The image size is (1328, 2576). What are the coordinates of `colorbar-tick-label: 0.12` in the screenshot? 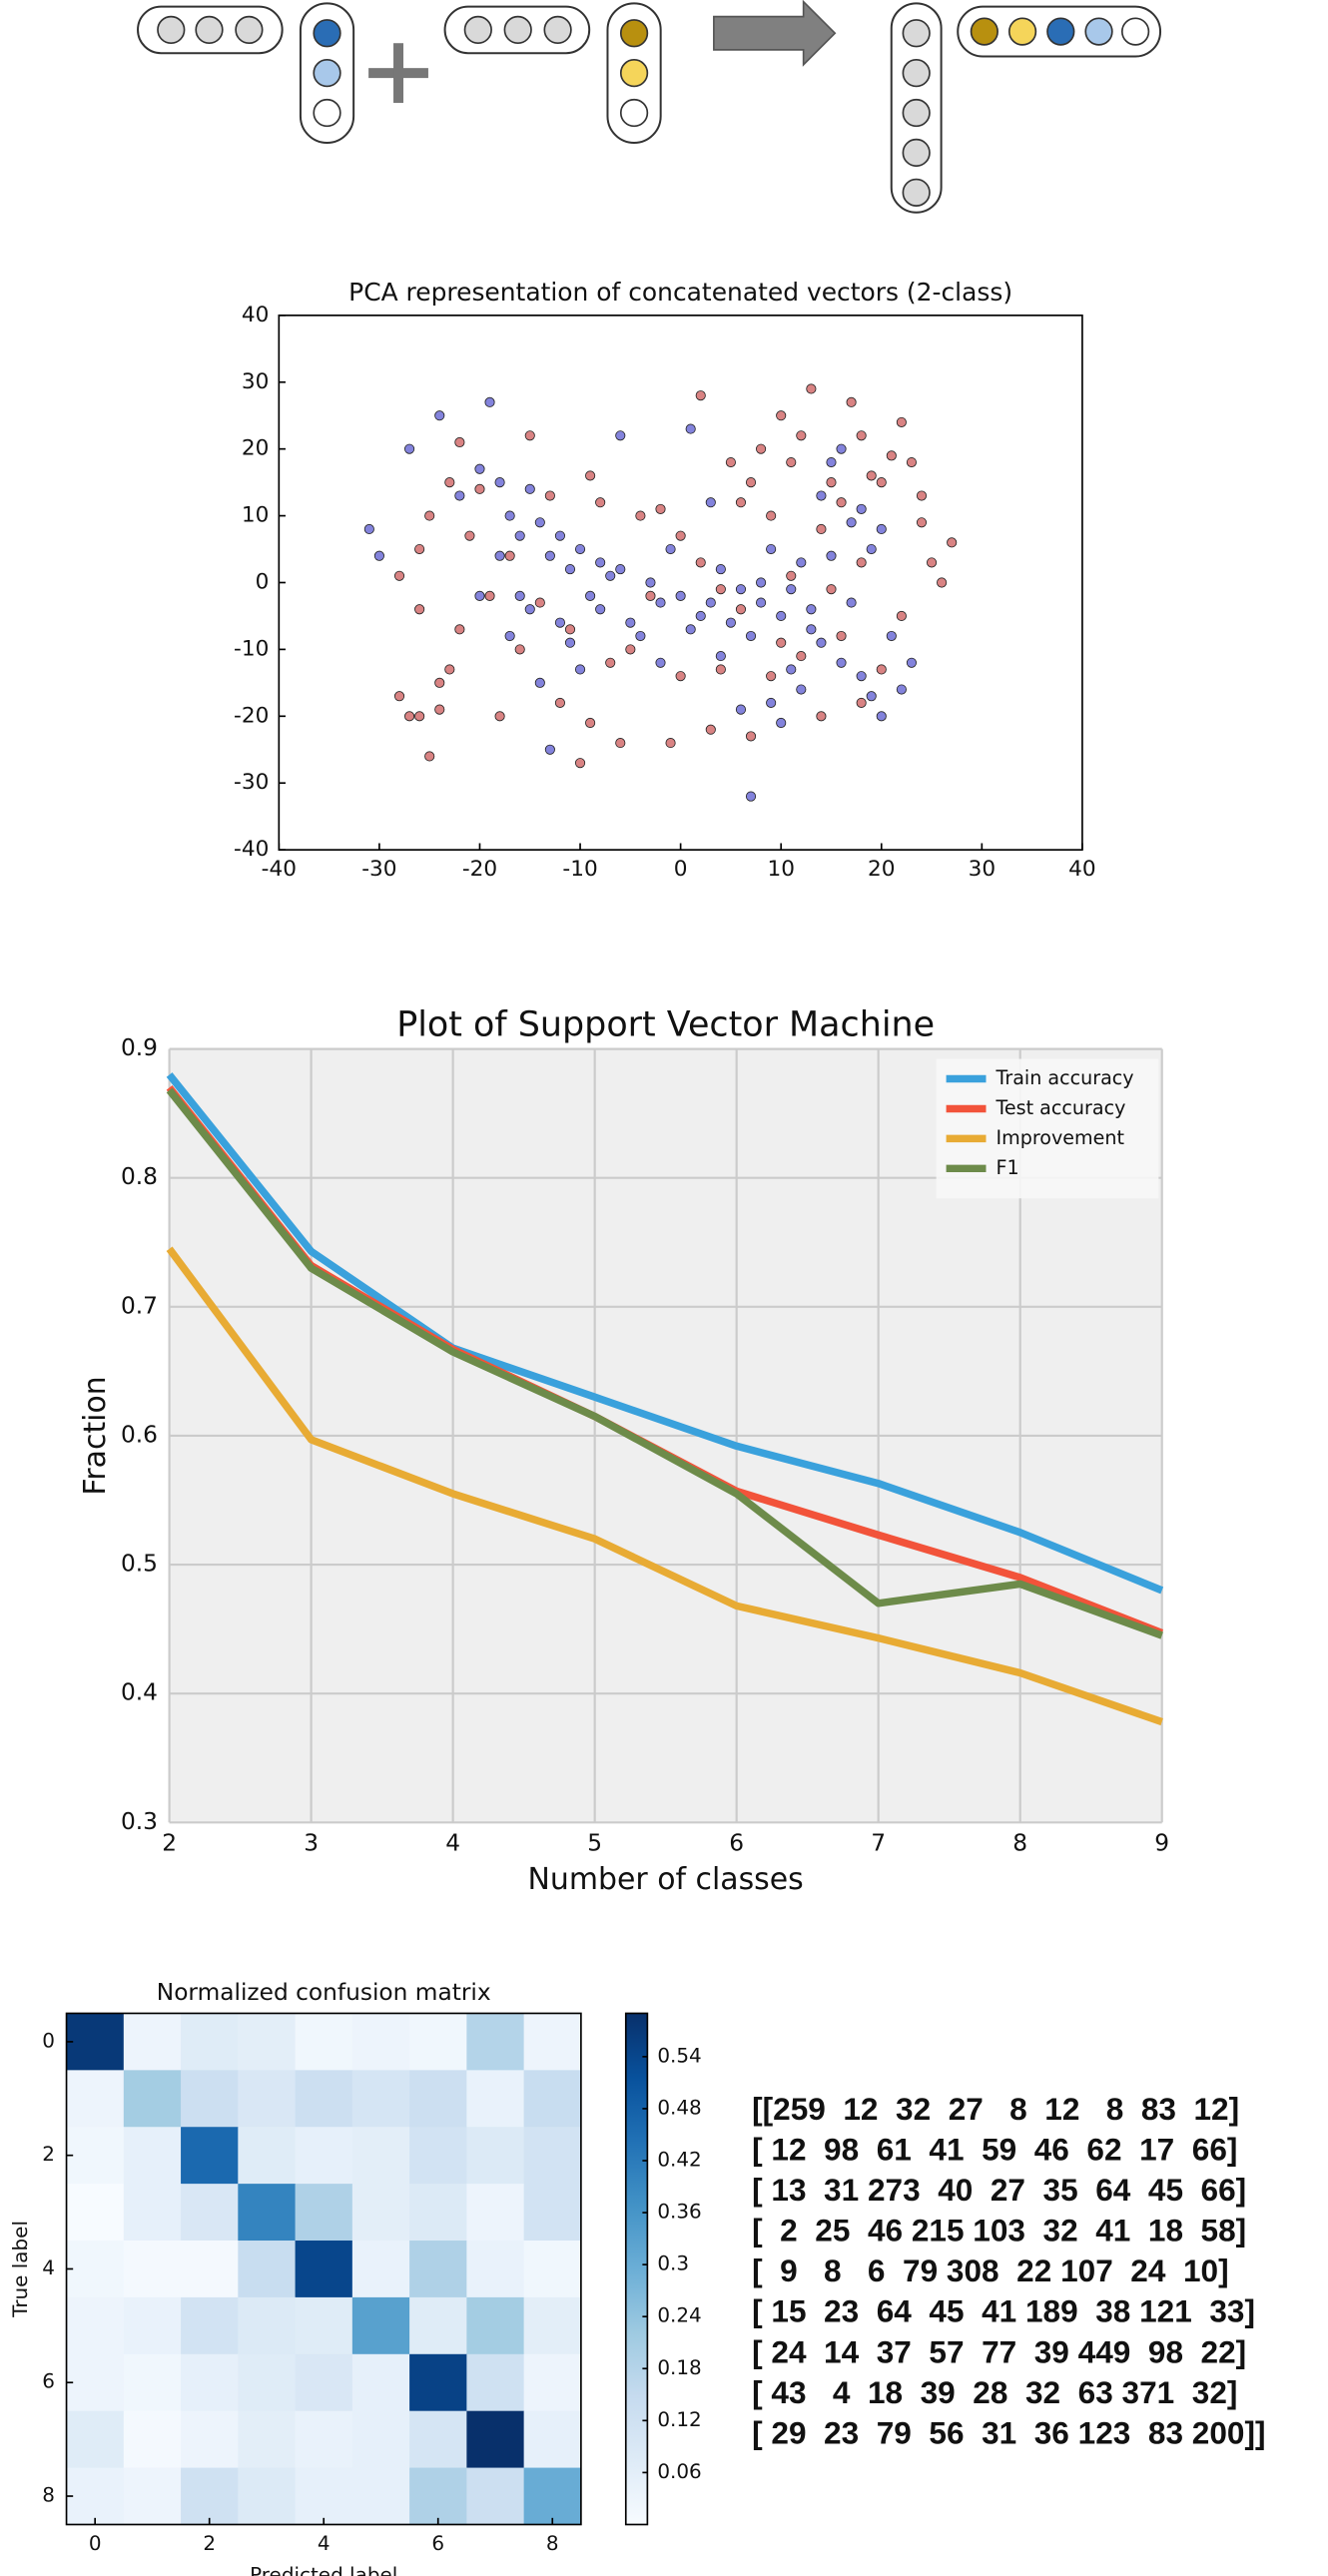 It's located at (679, 2419).